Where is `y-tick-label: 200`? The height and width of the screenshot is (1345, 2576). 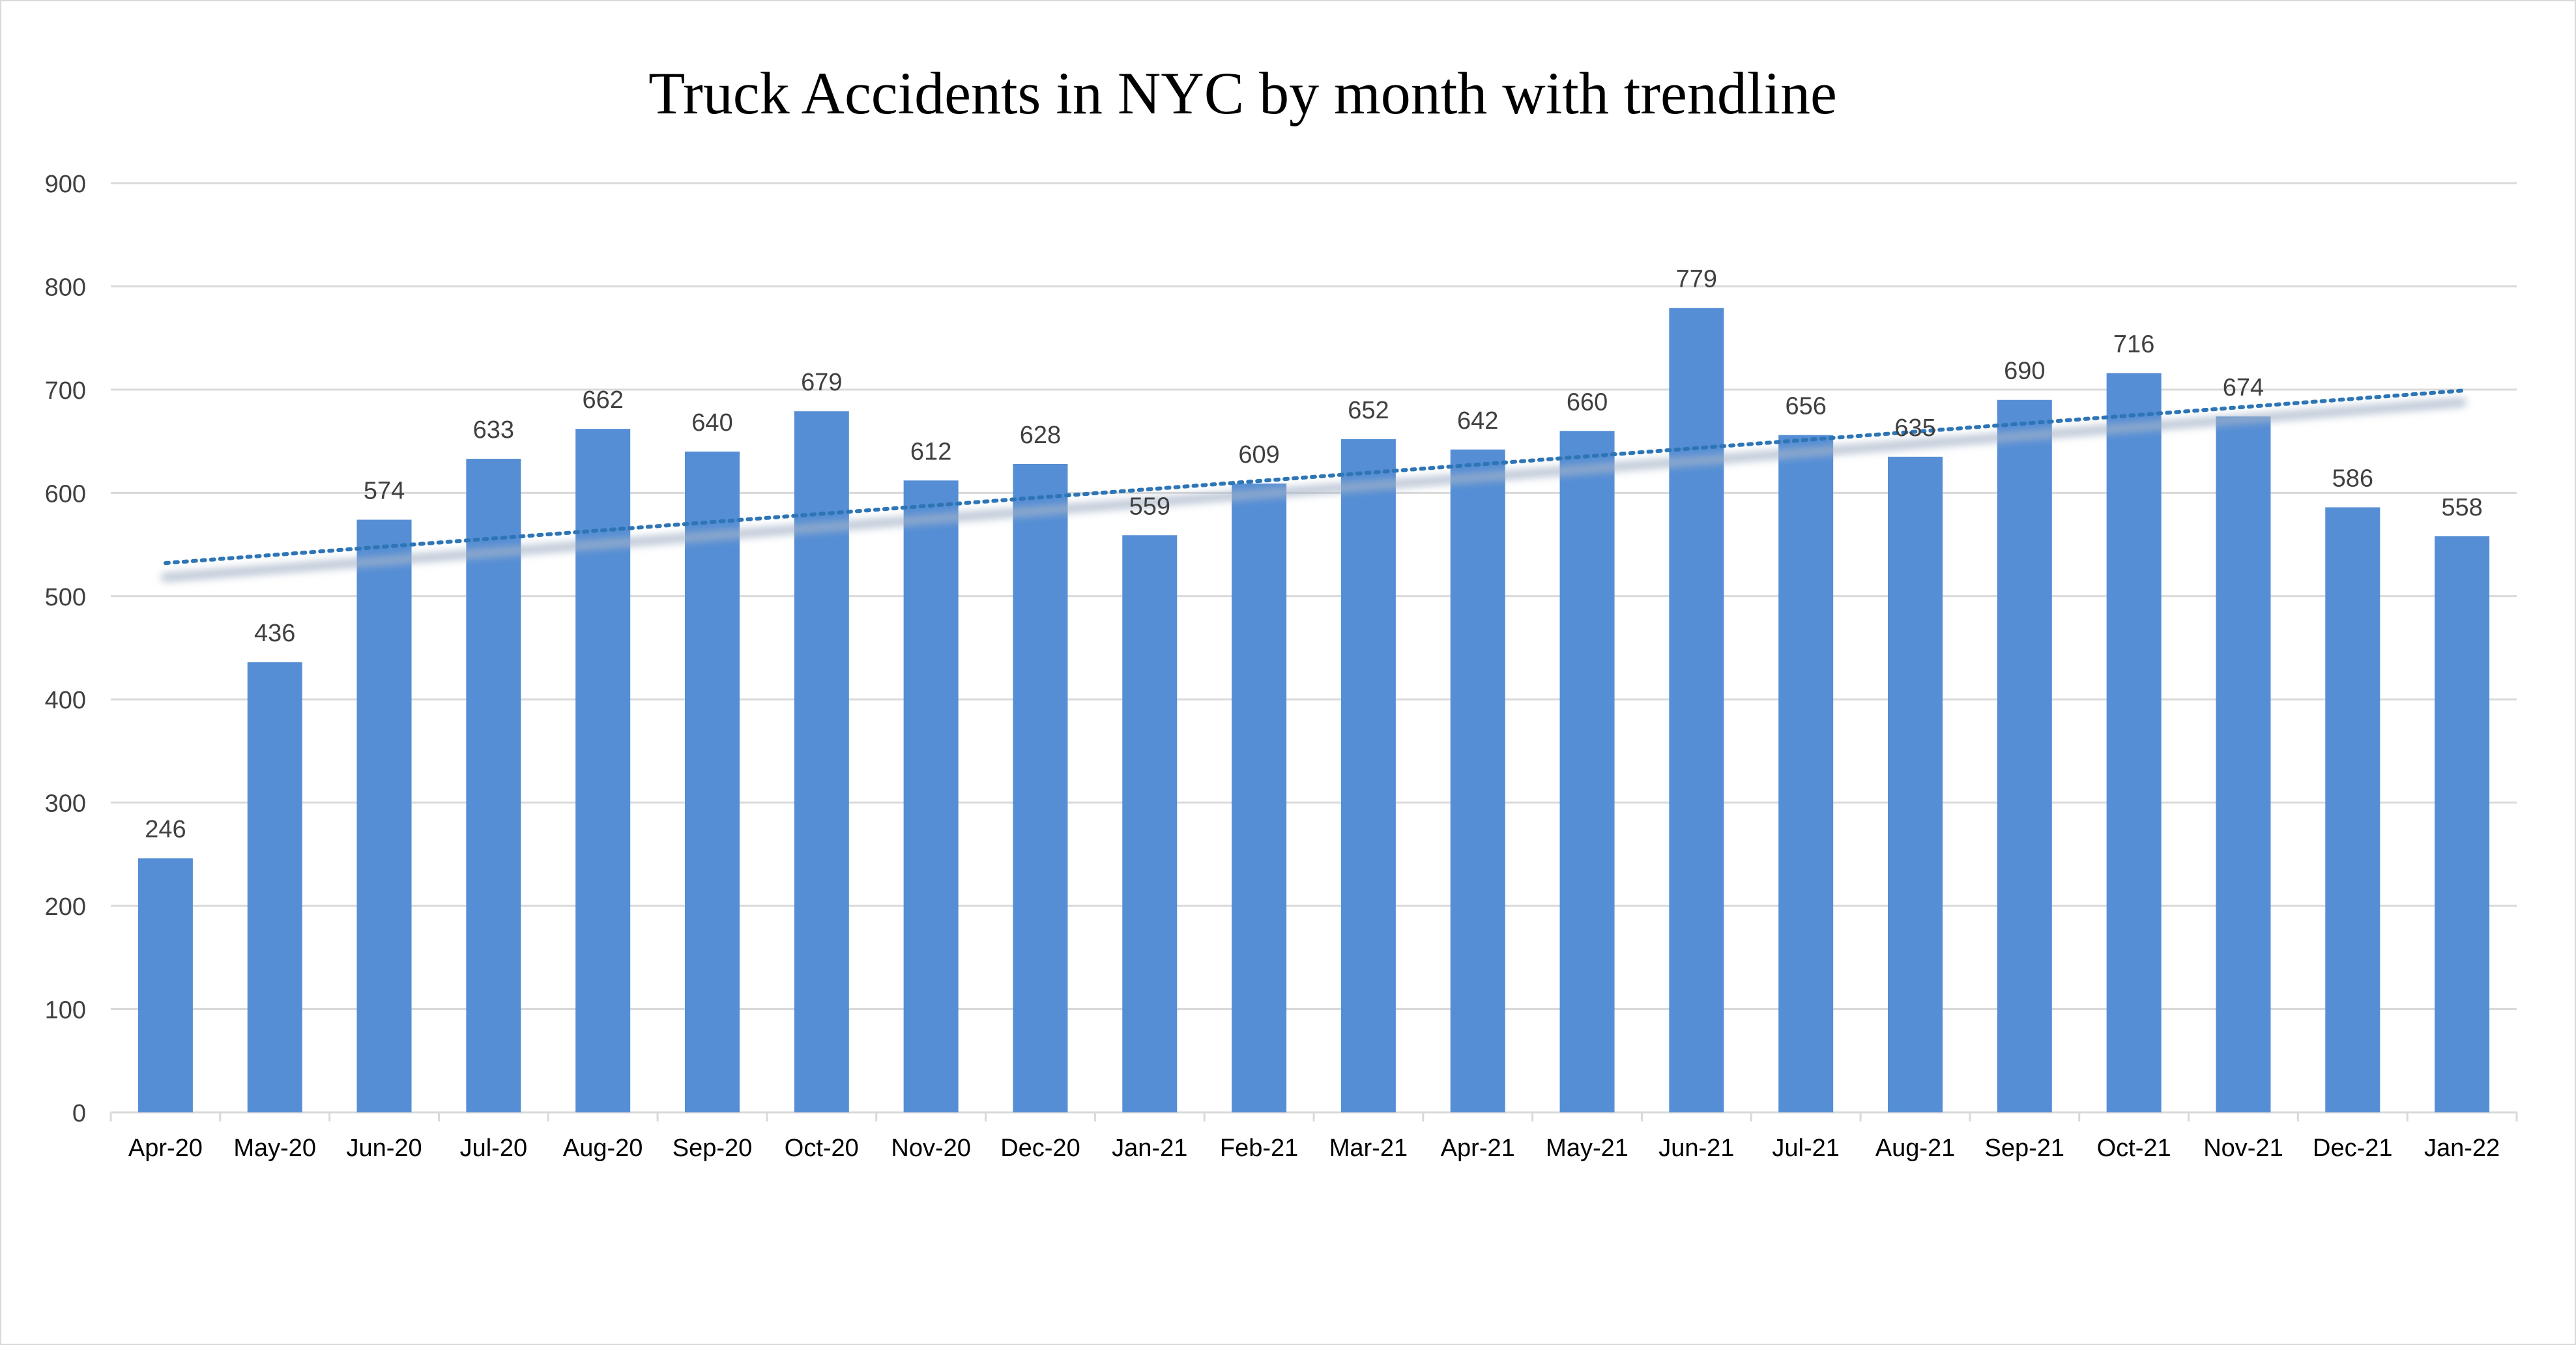
y-tick-label: 200 is located at coordinates (65, 907).